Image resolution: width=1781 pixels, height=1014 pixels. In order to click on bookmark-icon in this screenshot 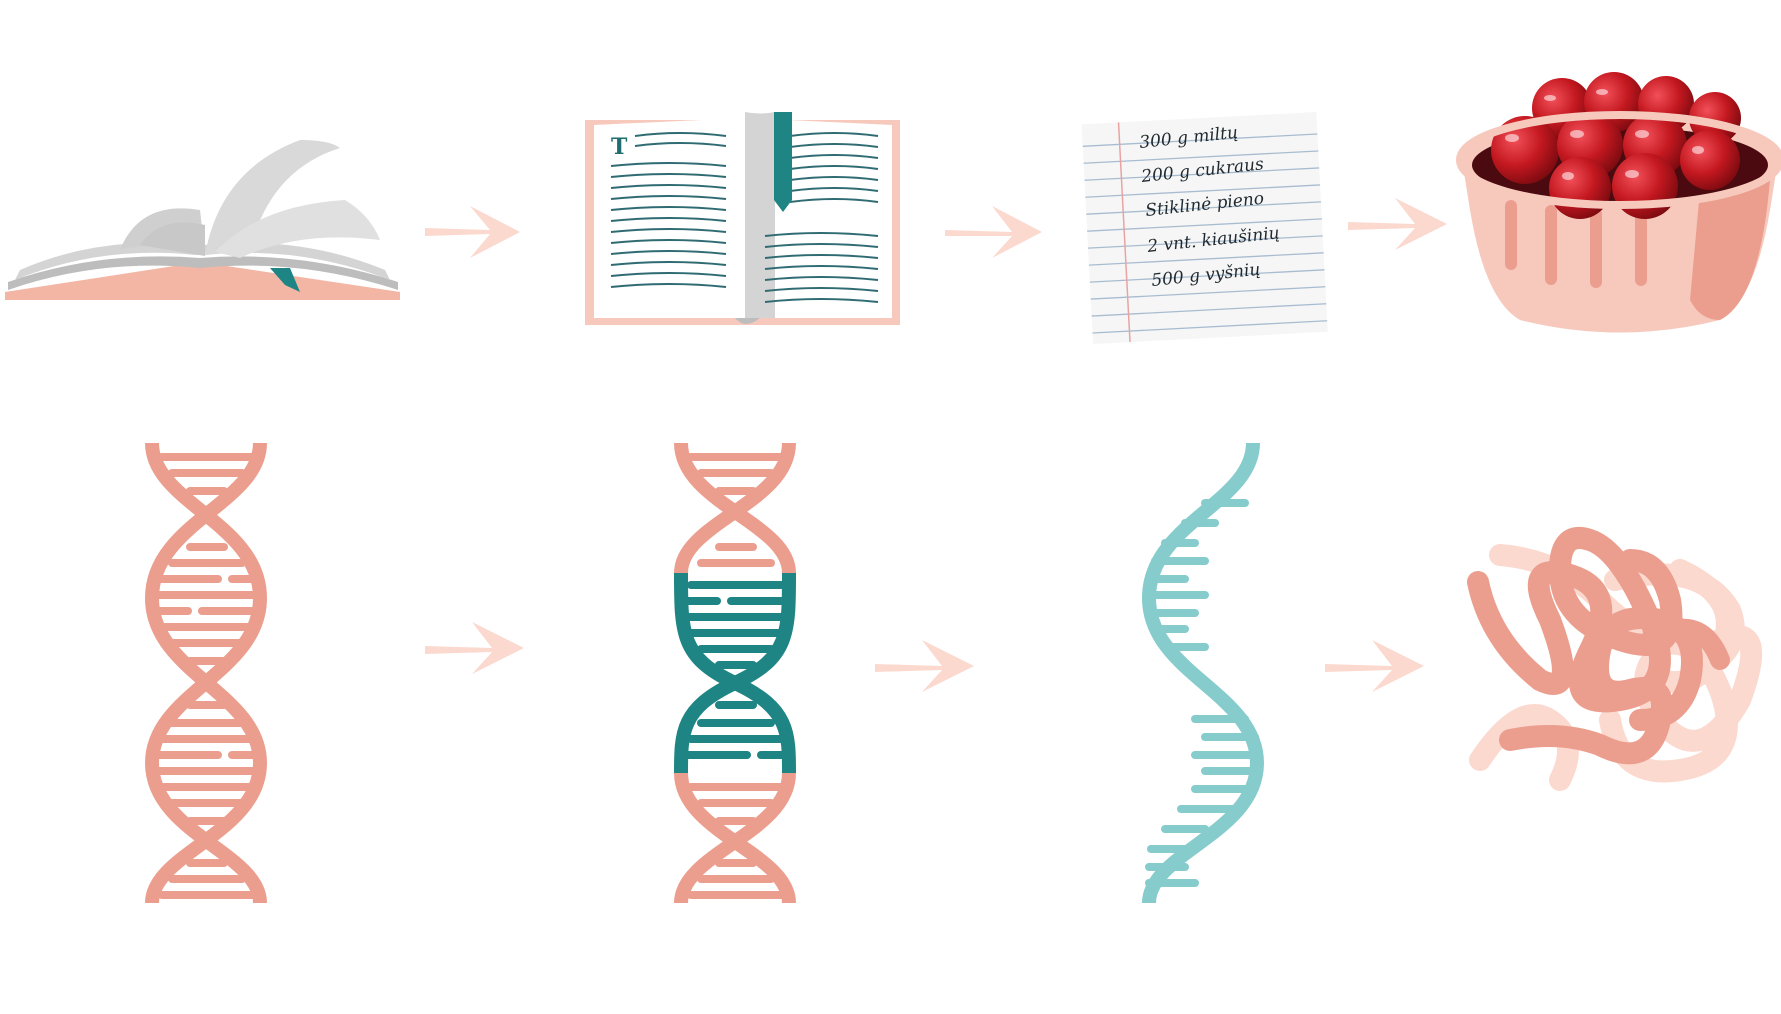, I will do `click(783, 162)`.